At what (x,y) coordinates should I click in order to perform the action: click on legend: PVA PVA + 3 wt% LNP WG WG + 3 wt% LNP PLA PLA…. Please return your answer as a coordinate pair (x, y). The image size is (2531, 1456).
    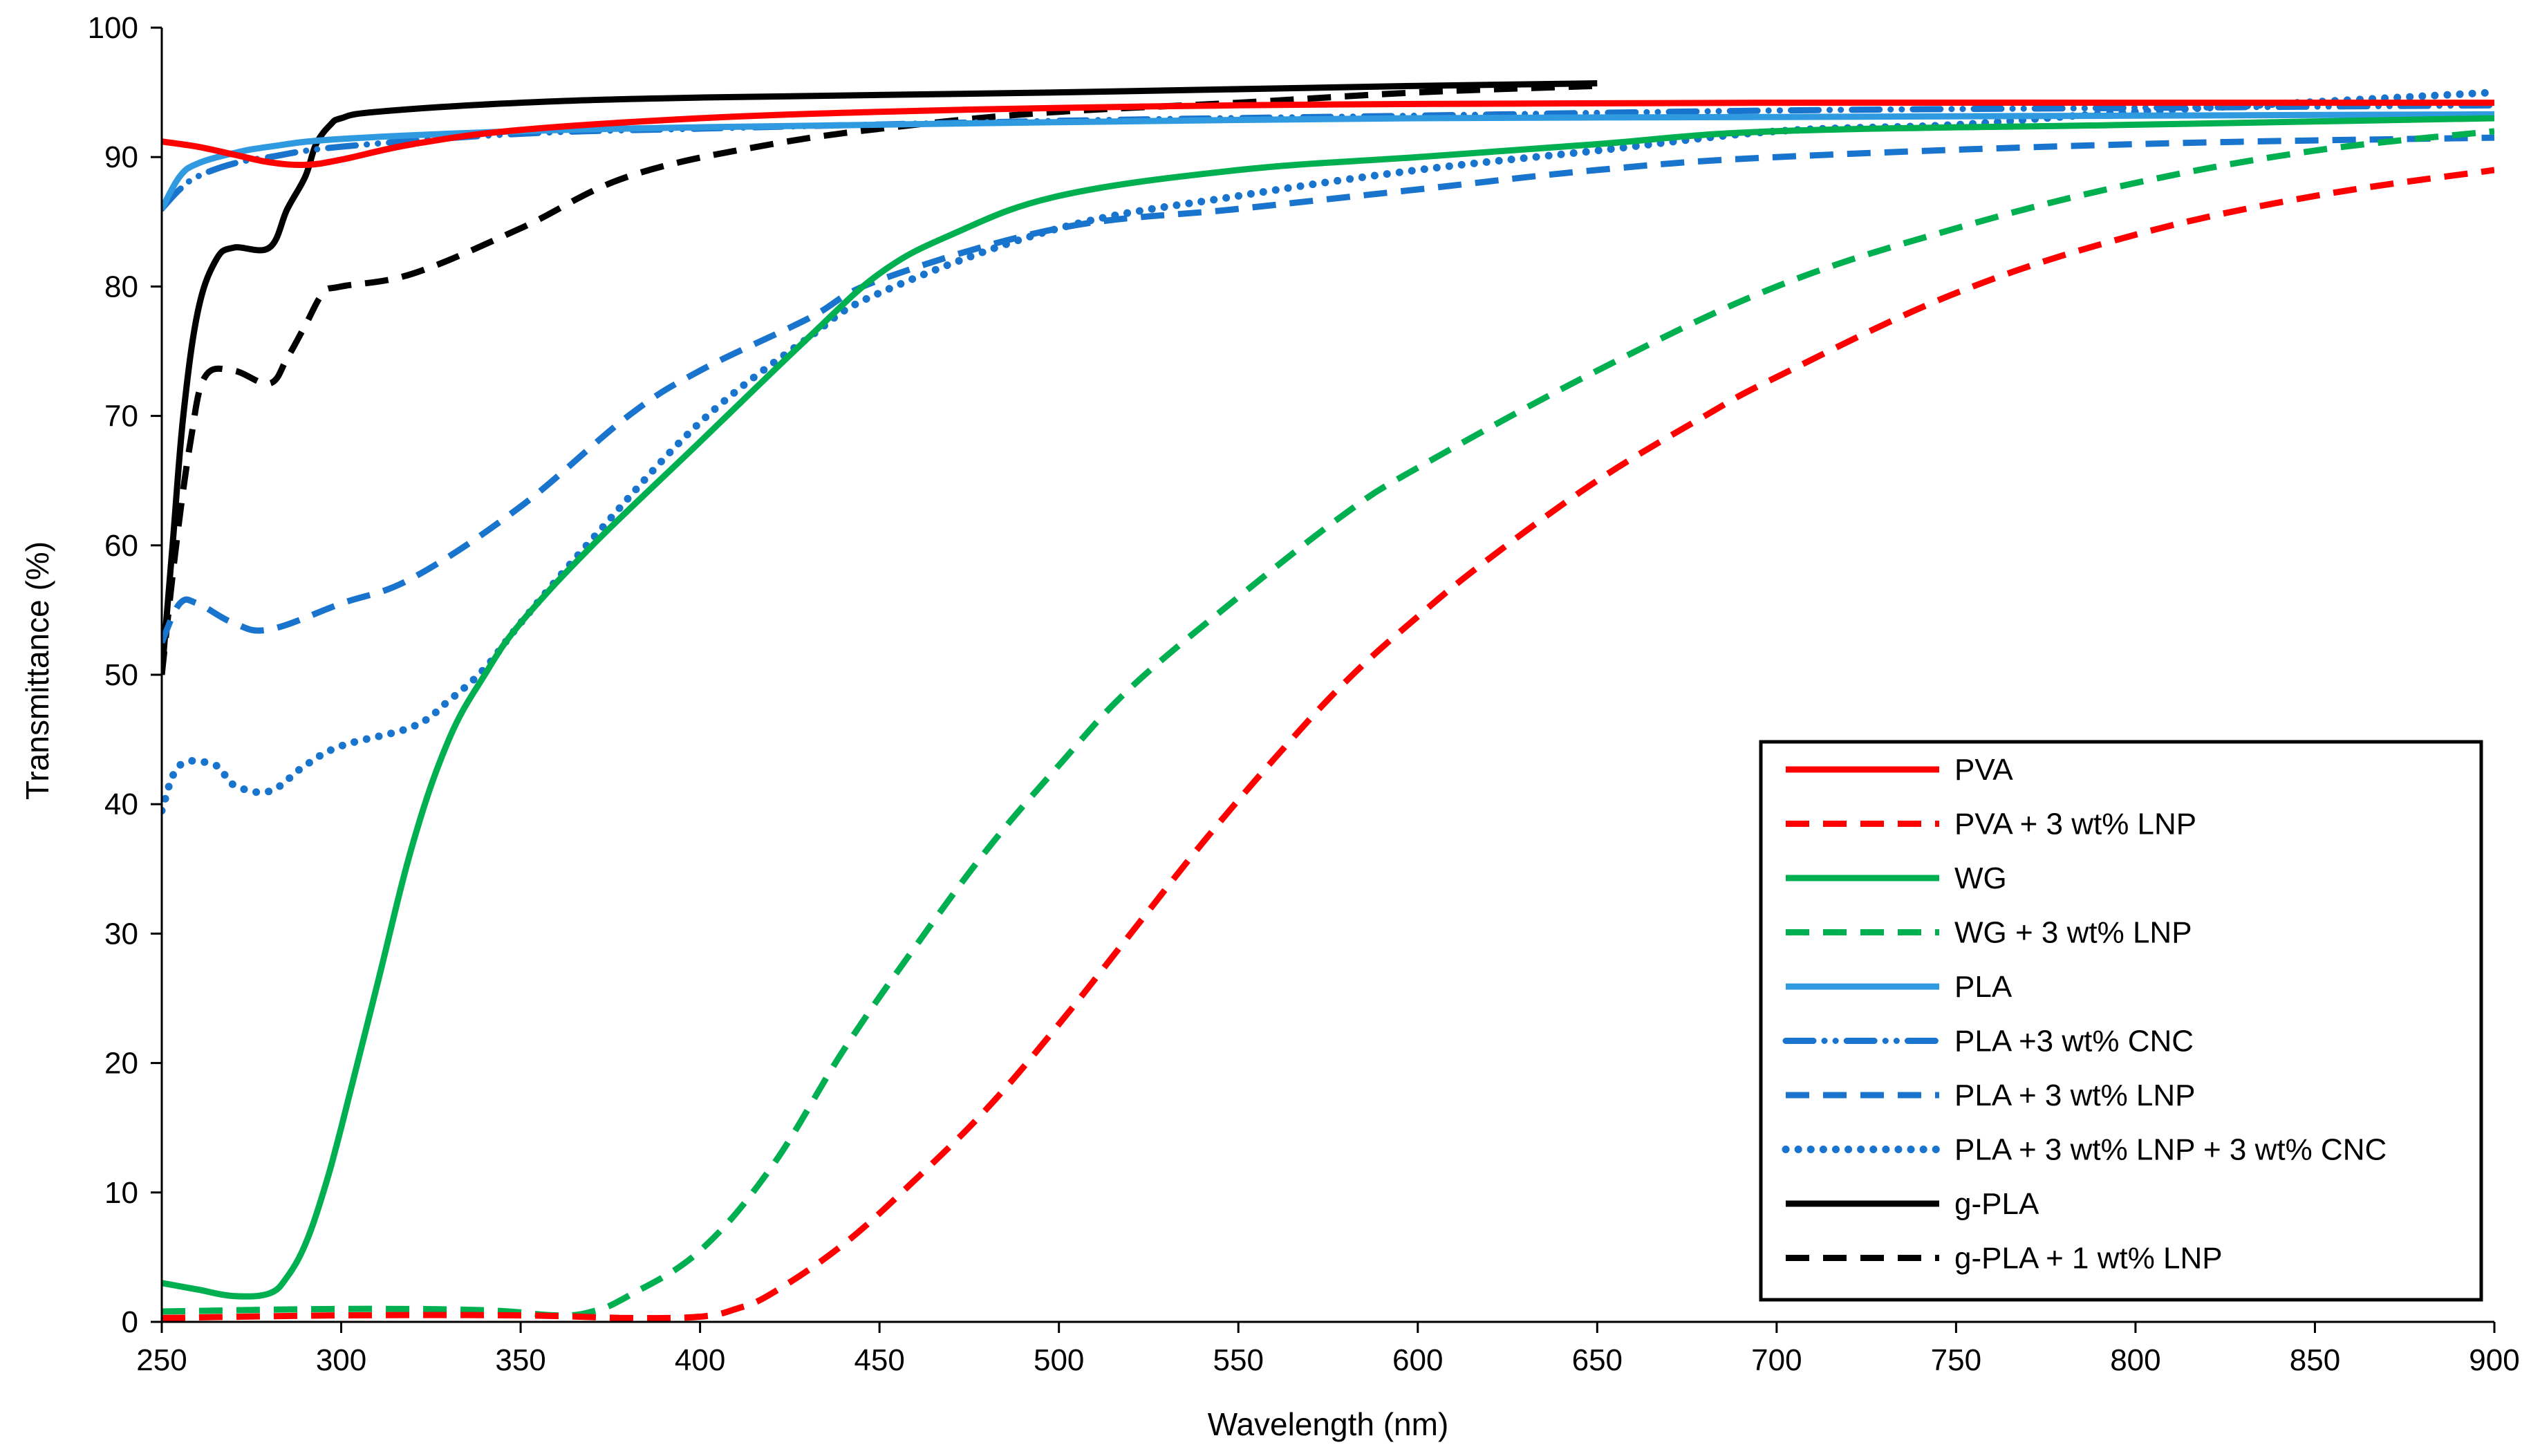
    Looking at the image, I should click on (2121, 1021).